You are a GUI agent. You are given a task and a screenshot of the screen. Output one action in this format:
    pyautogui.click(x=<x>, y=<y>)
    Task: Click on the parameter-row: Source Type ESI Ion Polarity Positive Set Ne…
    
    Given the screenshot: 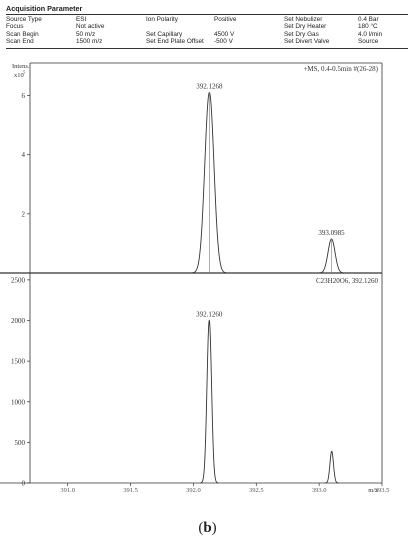 What is the action you would take?
    pyautogui.click(x=207, y=19)
    